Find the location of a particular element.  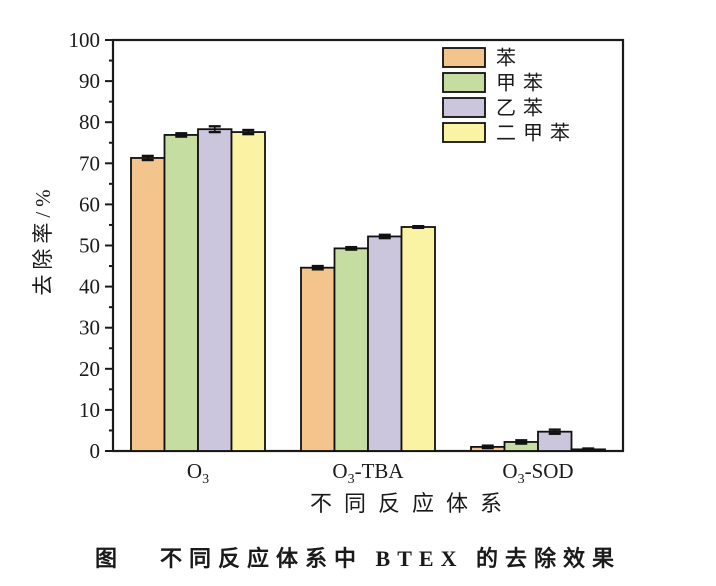

legend-label-3: 乙苯 is located at coordinates (523, 108).